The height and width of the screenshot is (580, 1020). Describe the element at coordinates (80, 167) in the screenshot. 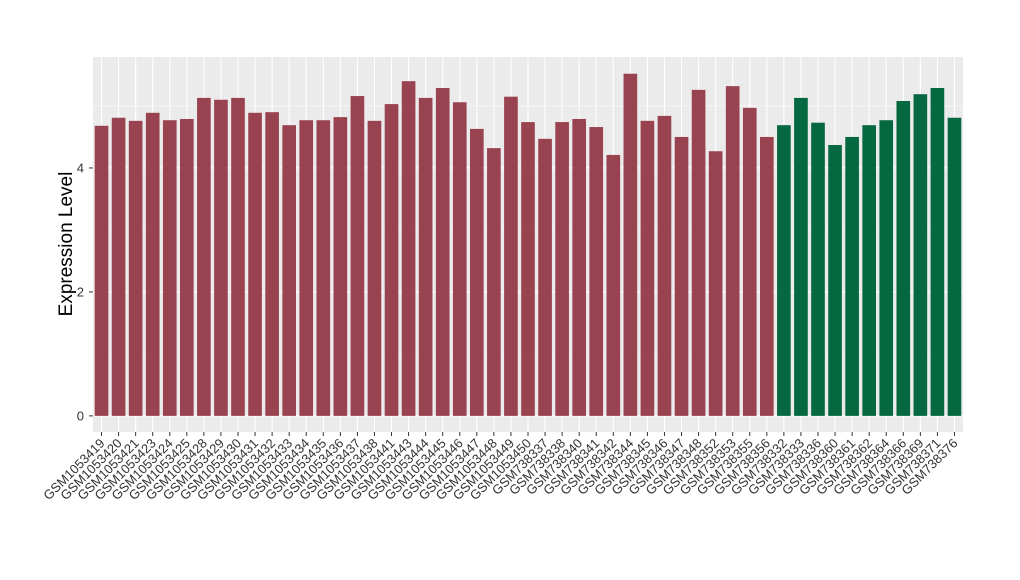

I see `y-tick-label: 4` at that location.